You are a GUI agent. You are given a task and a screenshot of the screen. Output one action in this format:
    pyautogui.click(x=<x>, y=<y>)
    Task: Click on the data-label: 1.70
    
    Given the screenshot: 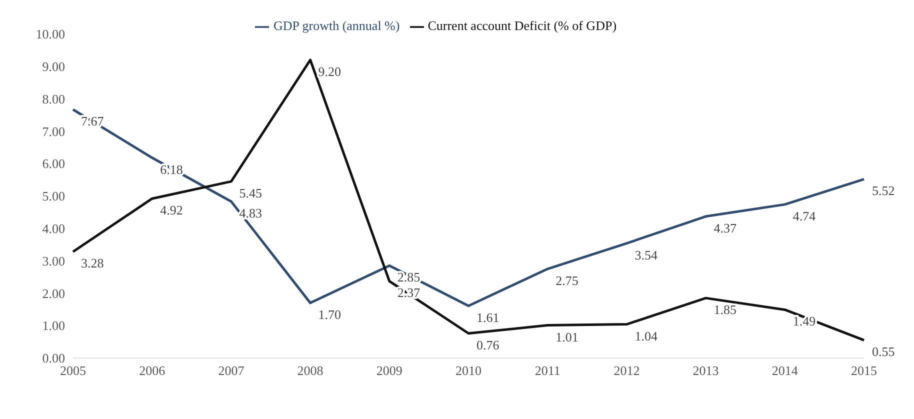 What is the action you would take?
    pyautogui.click(x=330, y=314)
    